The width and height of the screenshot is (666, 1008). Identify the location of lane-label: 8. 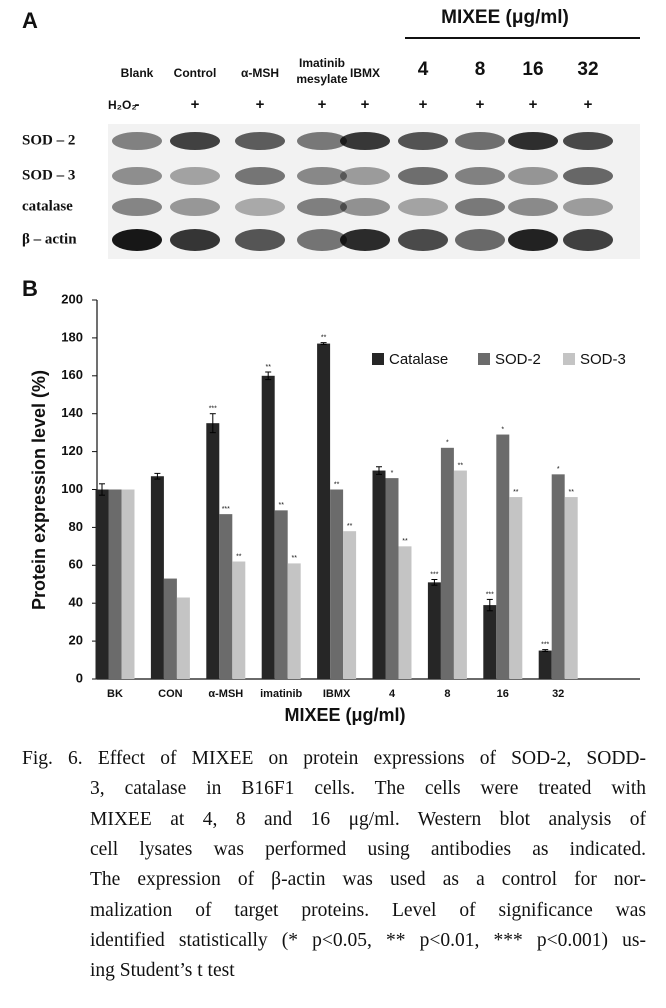
(480, 69).